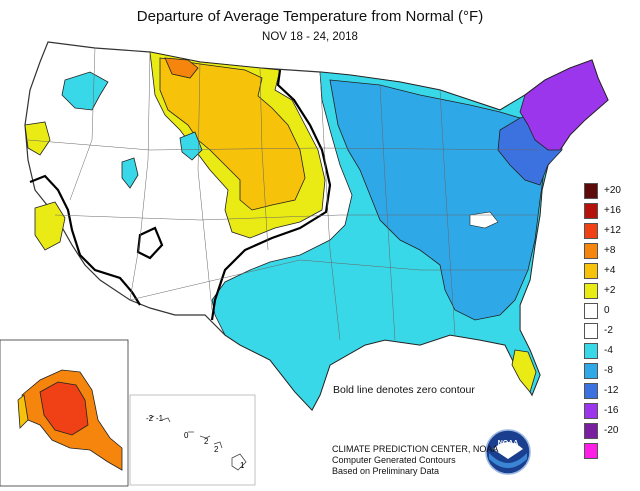 The width and height of the screenshot is (640, 491). I want to click on region-plus4-north, so click(232, 134).